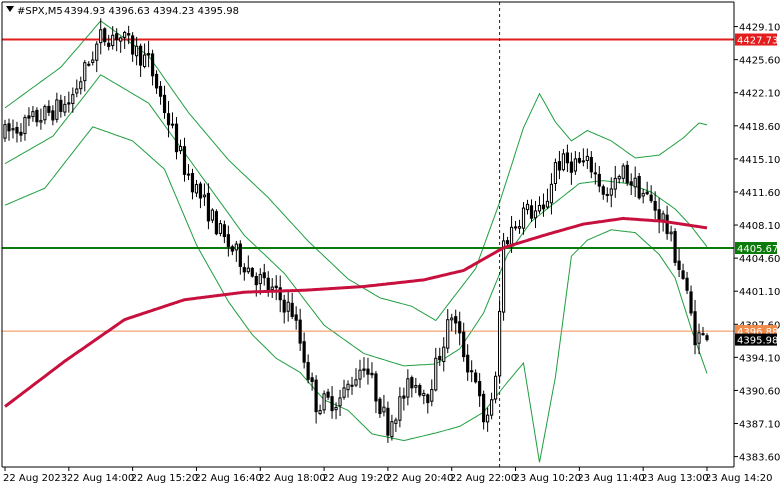 This screenshot has width=781, height=489. Describe the element at coordinates (759, 425) in the screenshot. I see `price-tick-label: 4387.10` at that location.